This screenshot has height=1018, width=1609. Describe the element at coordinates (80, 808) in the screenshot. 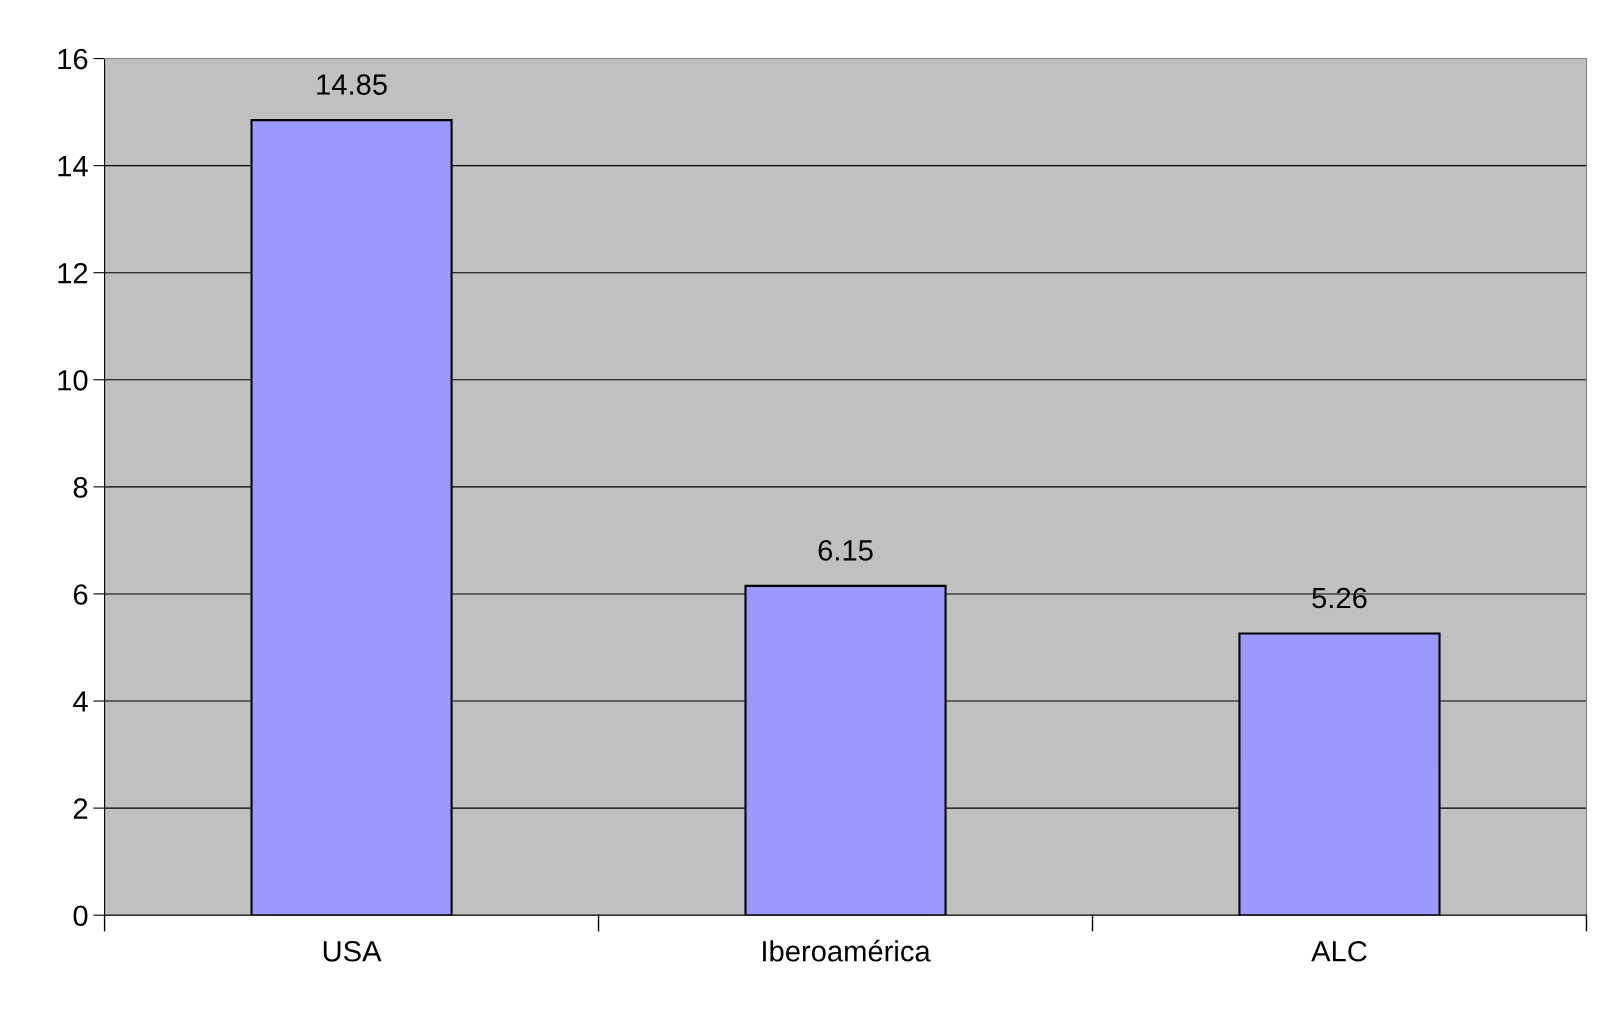

I see `y-tick-label: 2` at that location.